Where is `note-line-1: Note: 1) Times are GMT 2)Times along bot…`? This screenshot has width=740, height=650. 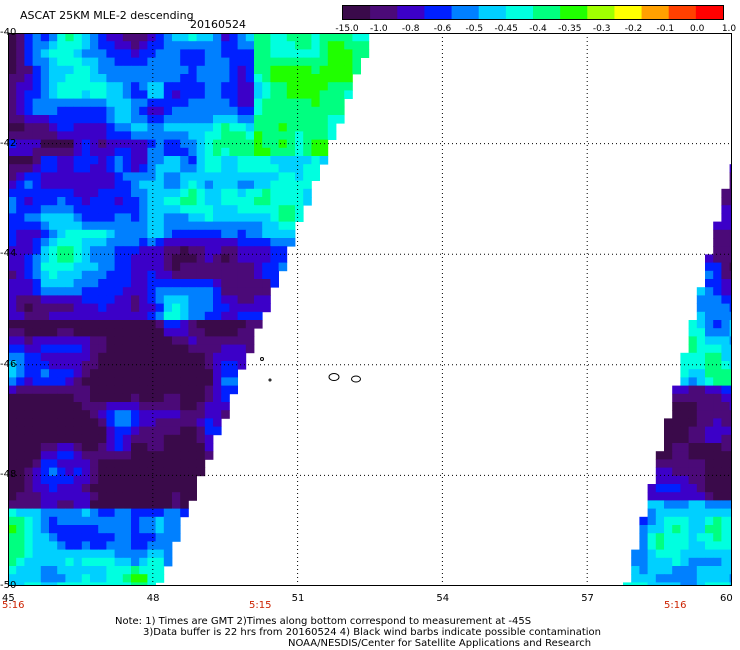 note-line-1: Note: 1) Times are GMT 2)Times along bot… is located at coordinates (323, 621).